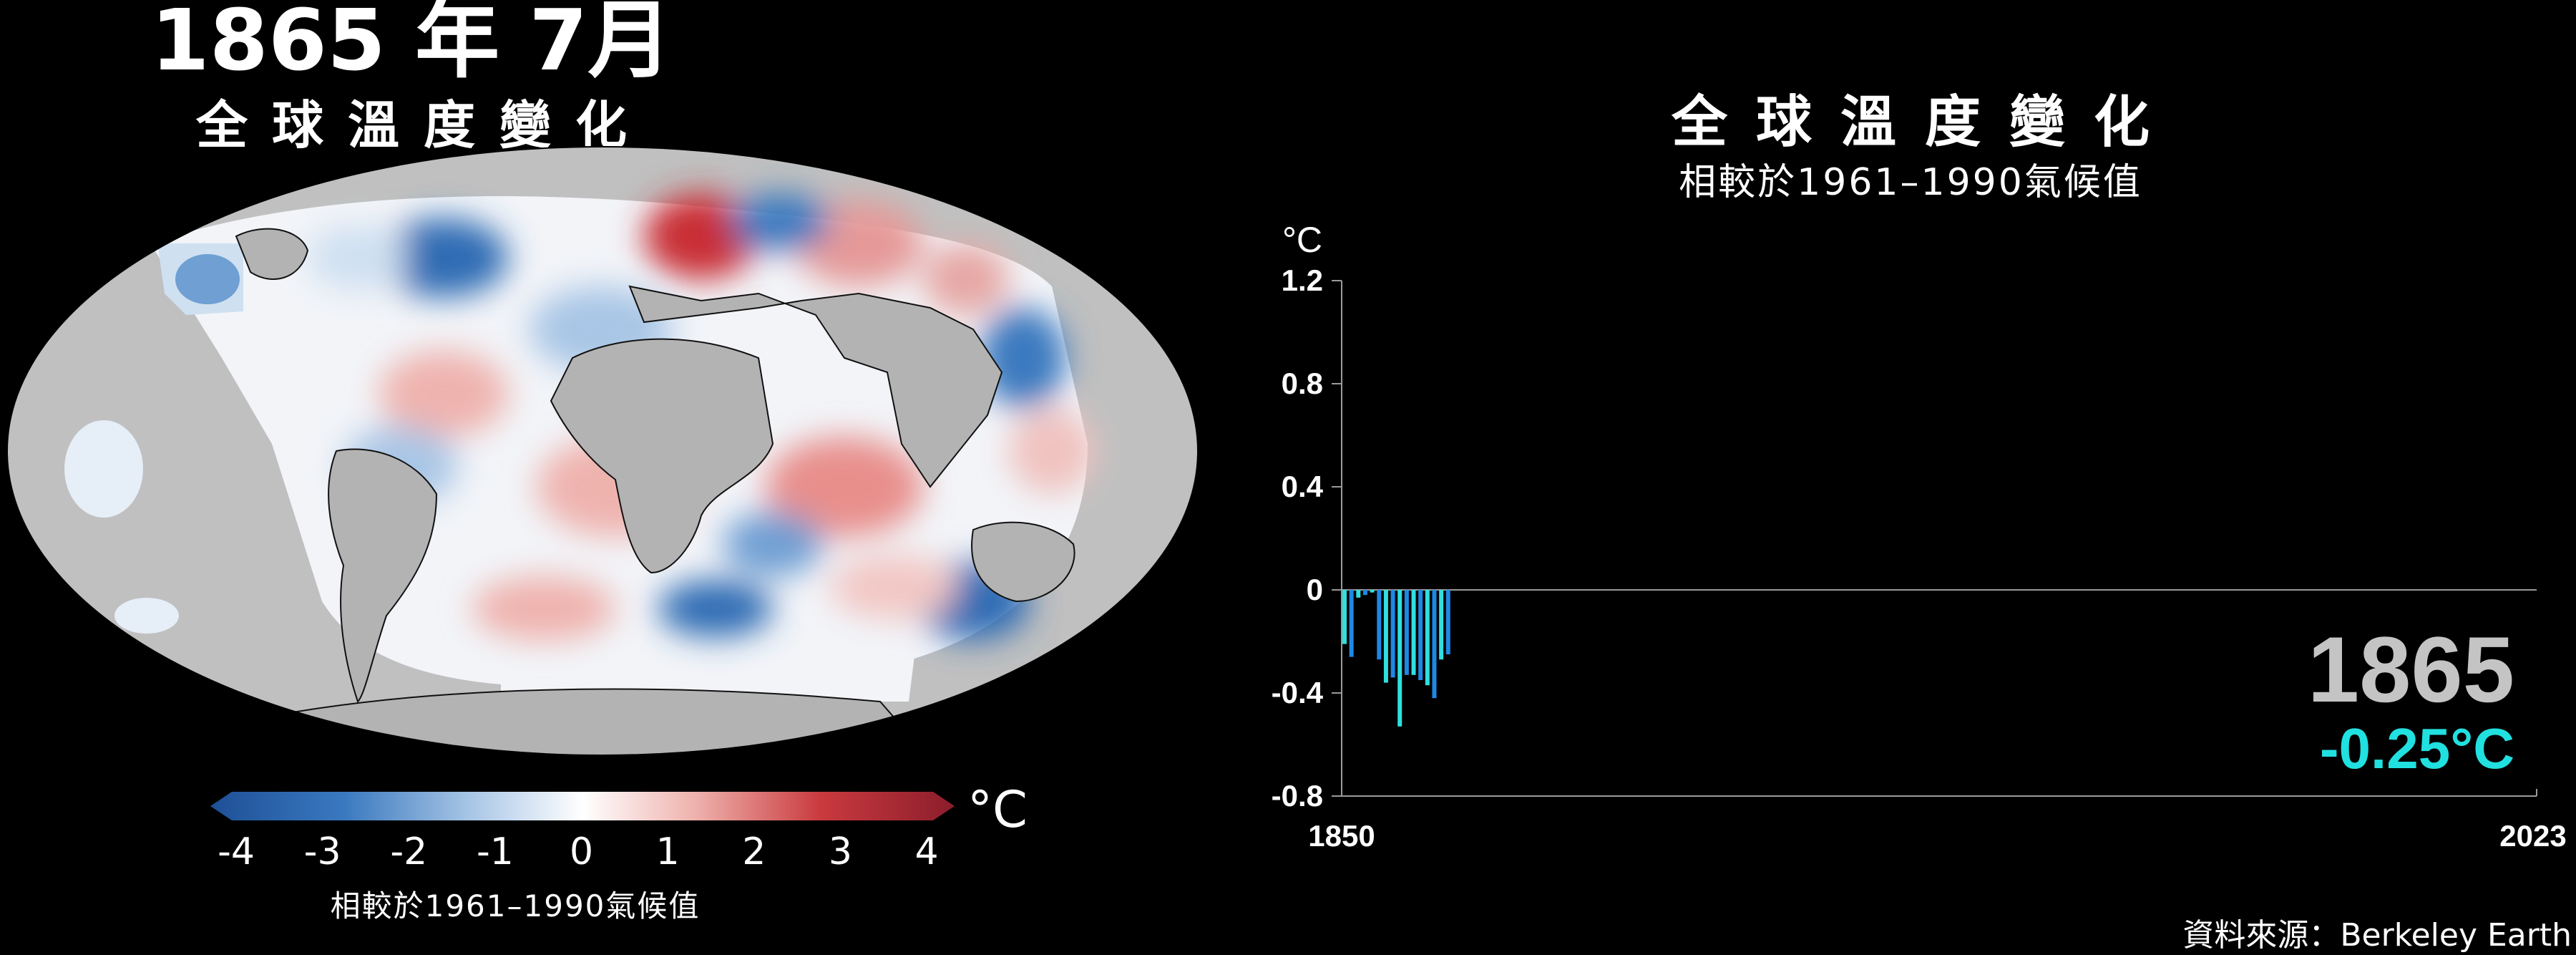 This screenshot has height=955, width=2576. I want to click on legend-tick-label: 1, so click(667, 851).